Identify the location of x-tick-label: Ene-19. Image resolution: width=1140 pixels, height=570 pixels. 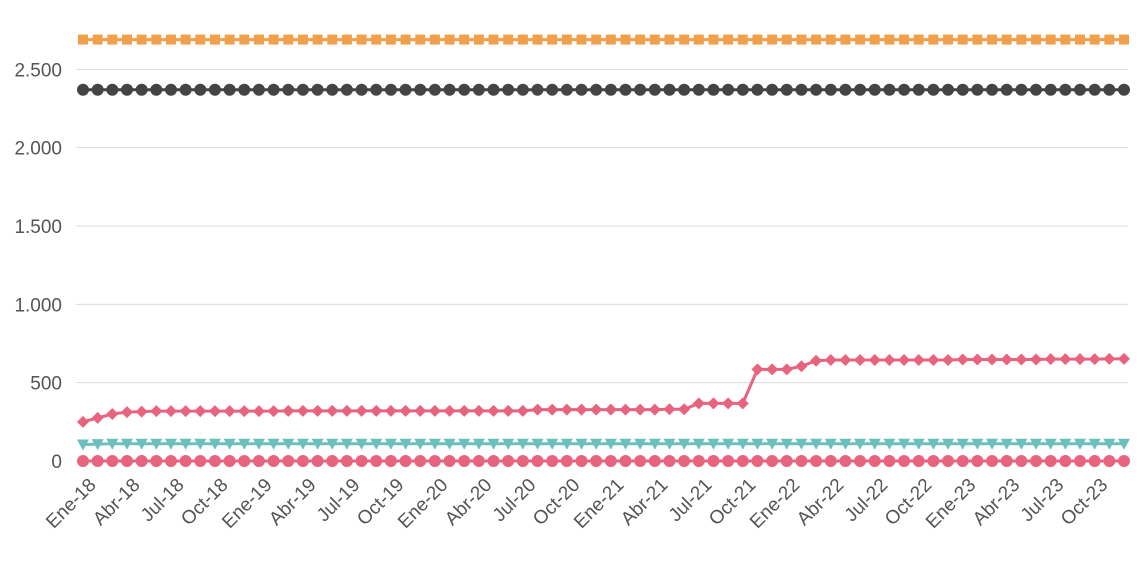
(247, 504).